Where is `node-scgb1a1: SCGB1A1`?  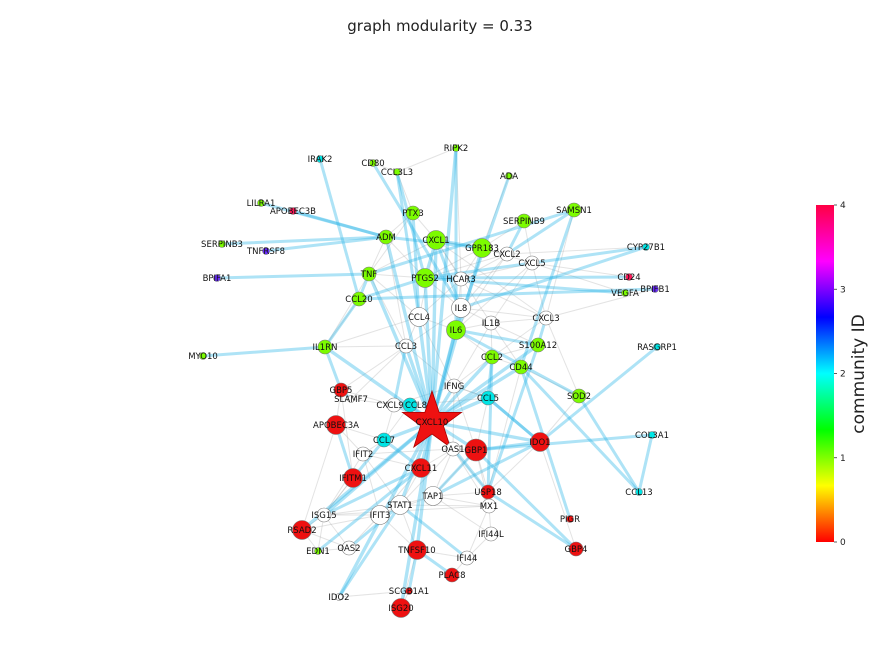
node-scgb1a1: SCGB1A1 is located at coordinates (409, 592).